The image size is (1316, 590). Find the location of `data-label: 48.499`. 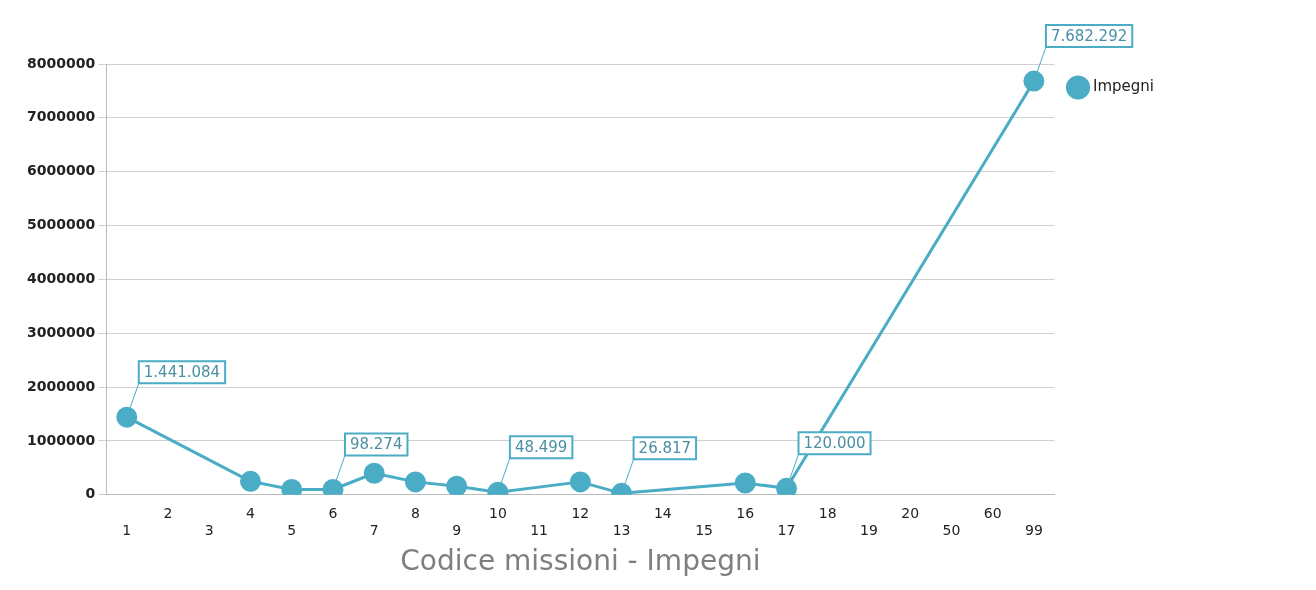

data-label: 48.499 is located at coordinates (541, 447).